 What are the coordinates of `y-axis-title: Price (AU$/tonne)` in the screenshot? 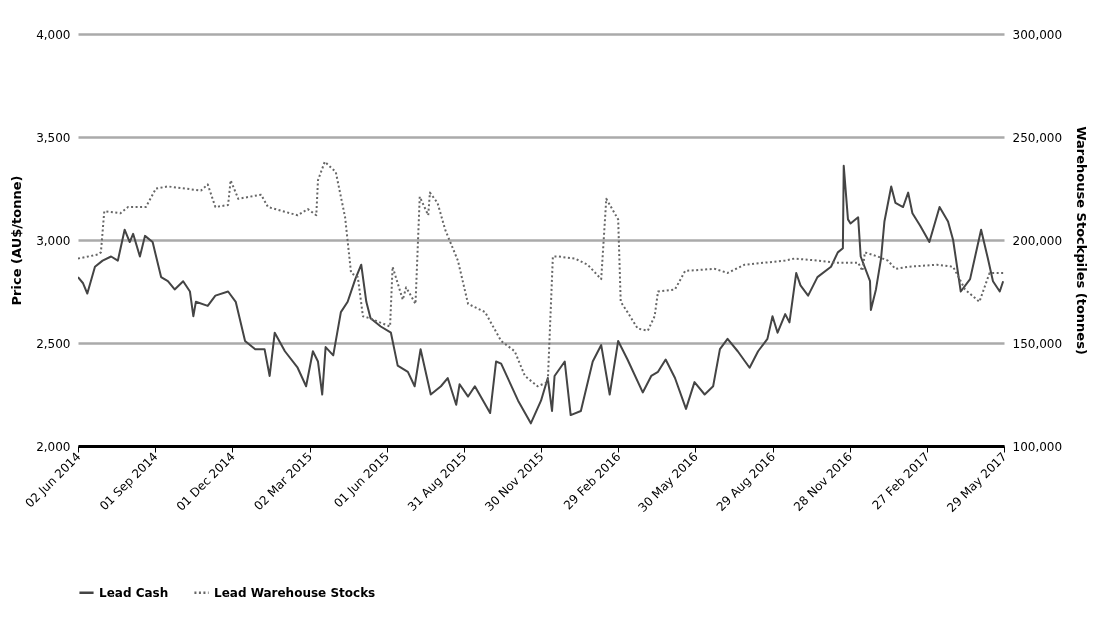 It's located at (17, 240).